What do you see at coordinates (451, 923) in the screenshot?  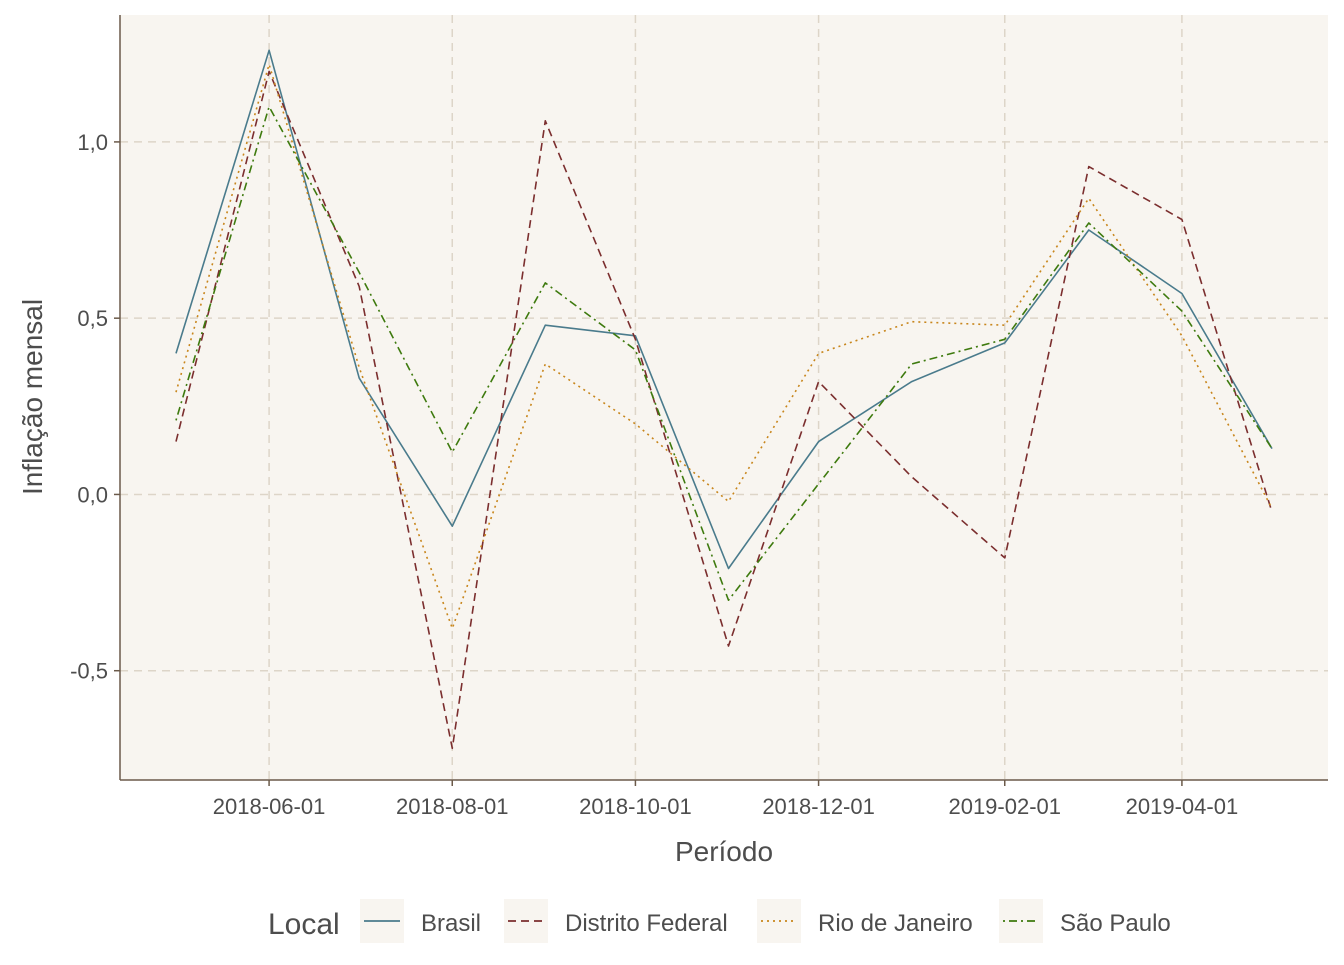 I see `legend-label: Brasil` at bounding box center [451, 923].